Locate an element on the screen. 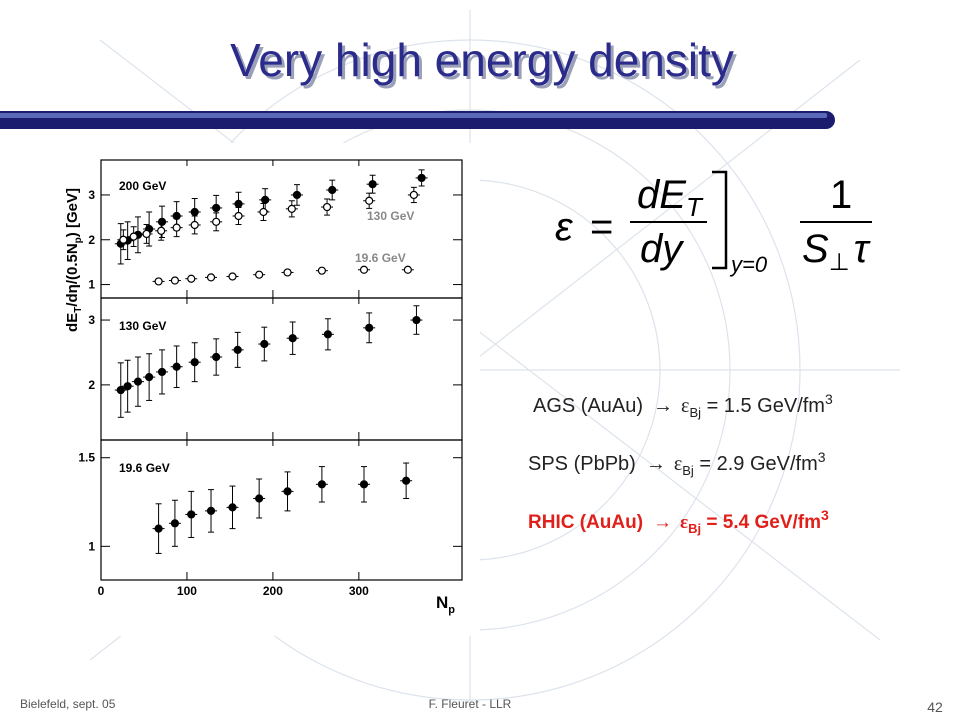 This screenshot has width=960, height=725. result-line: AGS (AuAu) → εBj = 1.5 GeV/fm3 is located at coordinates (683, 405).